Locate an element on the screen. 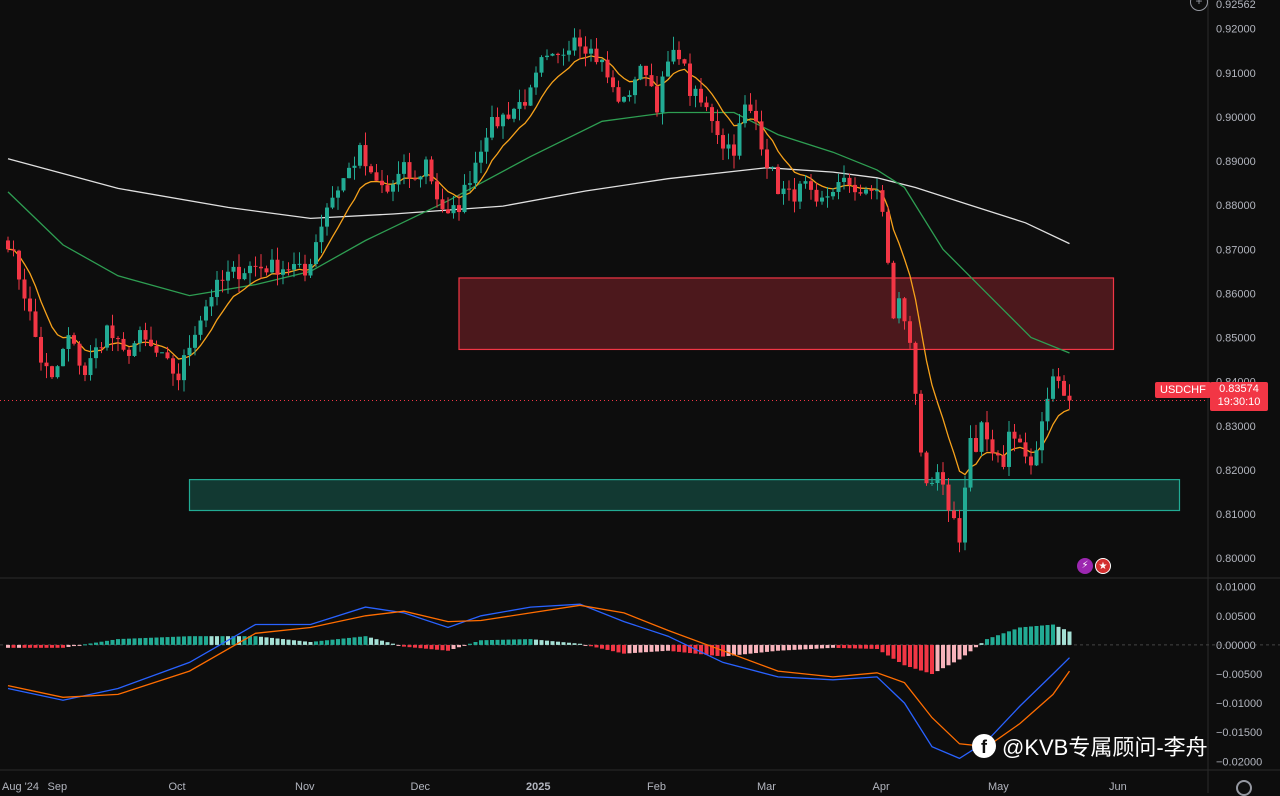 Image resolution: width=1280 pixels, height=796 pixels. macd-tick-6: −0.02000 is located at coordinates (1239, 762).